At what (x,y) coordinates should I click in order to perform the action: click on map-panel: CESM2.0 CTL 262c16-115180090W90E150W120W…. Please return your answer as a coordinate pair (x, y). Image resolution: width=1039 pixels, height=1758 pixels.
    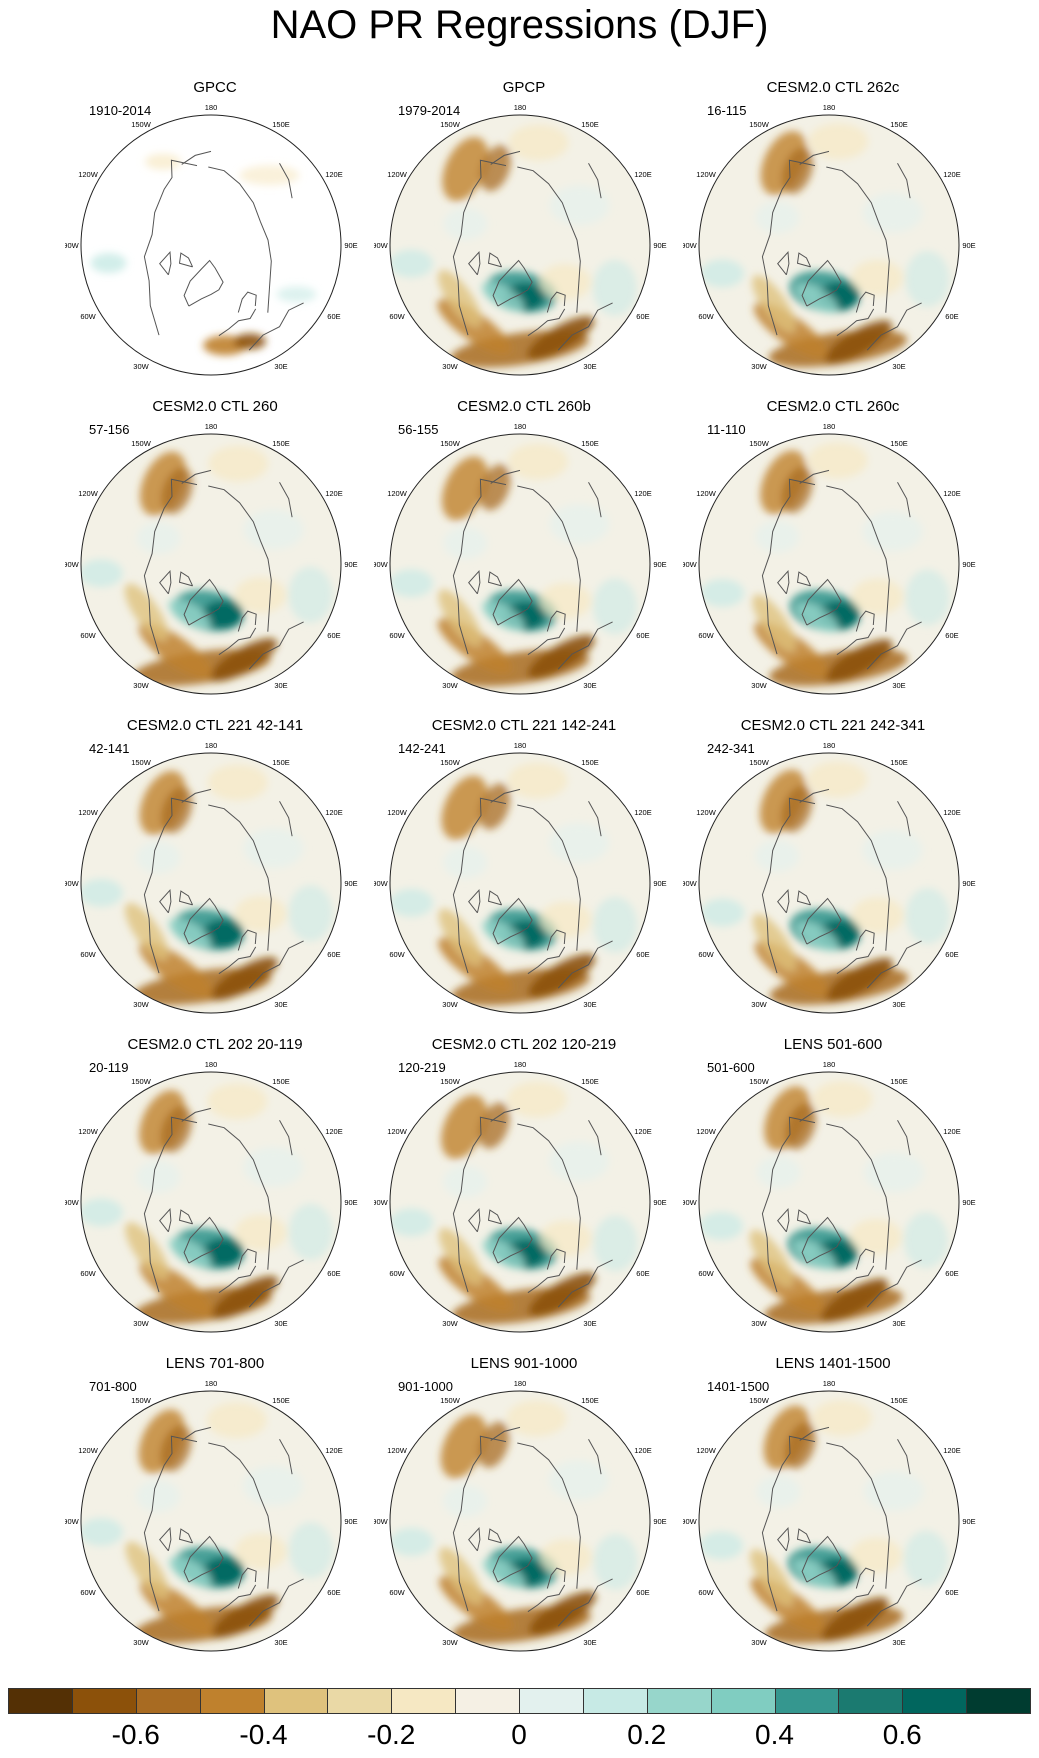
    Looking at the image, I should click on (833, 229).